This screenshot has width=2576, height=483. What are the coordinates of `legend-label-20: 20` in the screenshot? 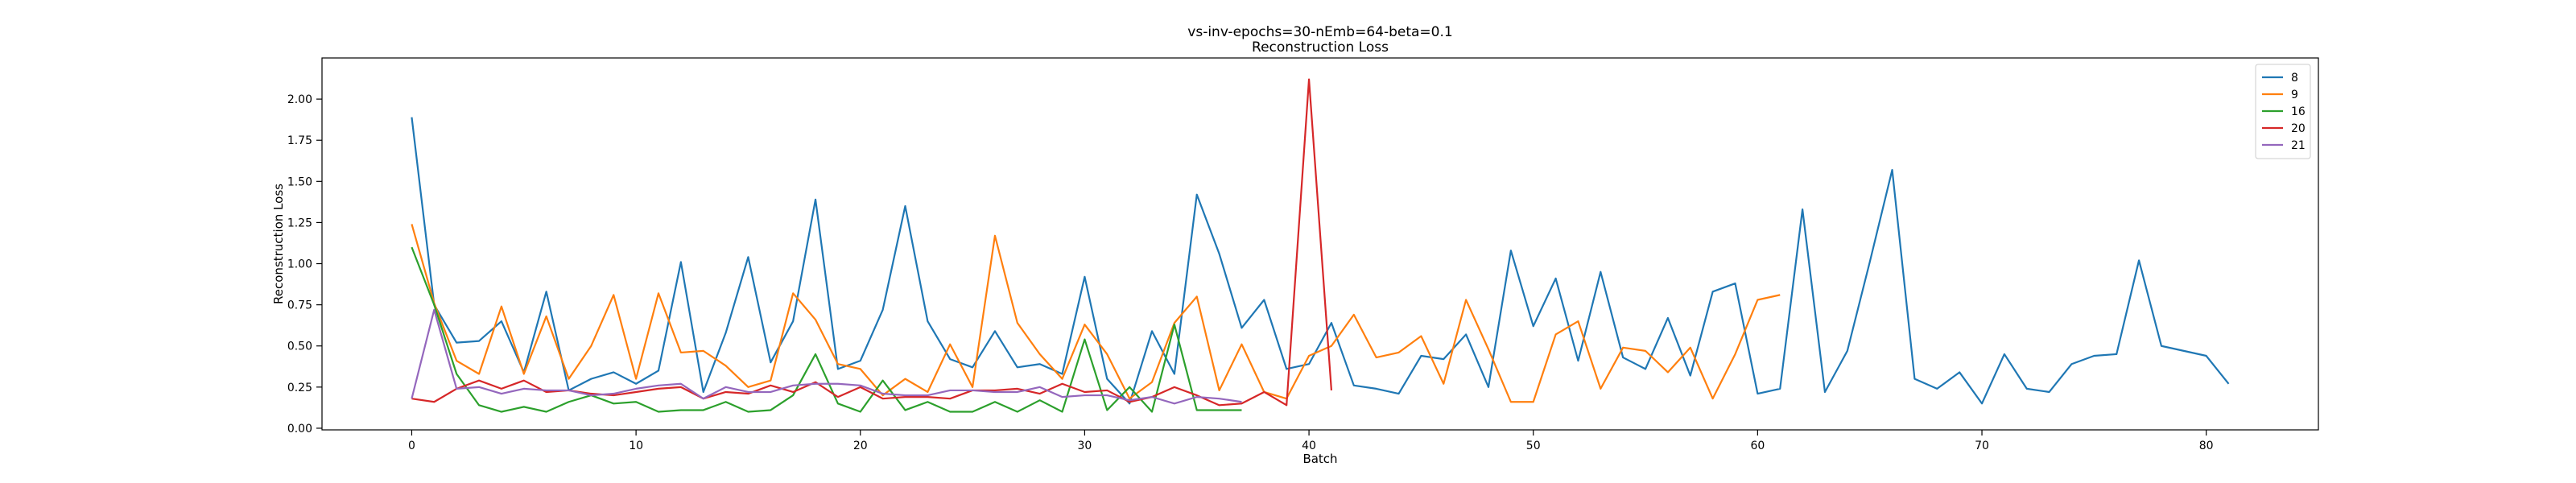 It's located at (2298, 128).